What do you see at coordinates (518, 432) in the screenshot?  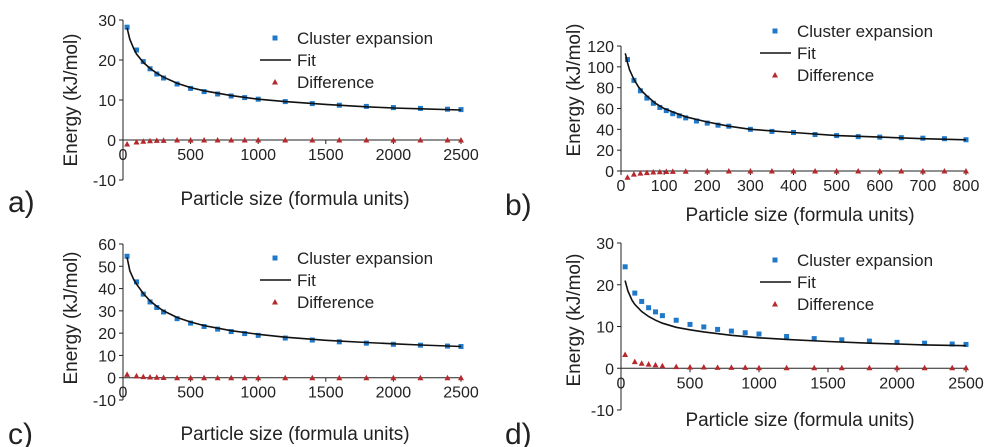 I see `panel-label: d)` at bounding box center [518, 432].